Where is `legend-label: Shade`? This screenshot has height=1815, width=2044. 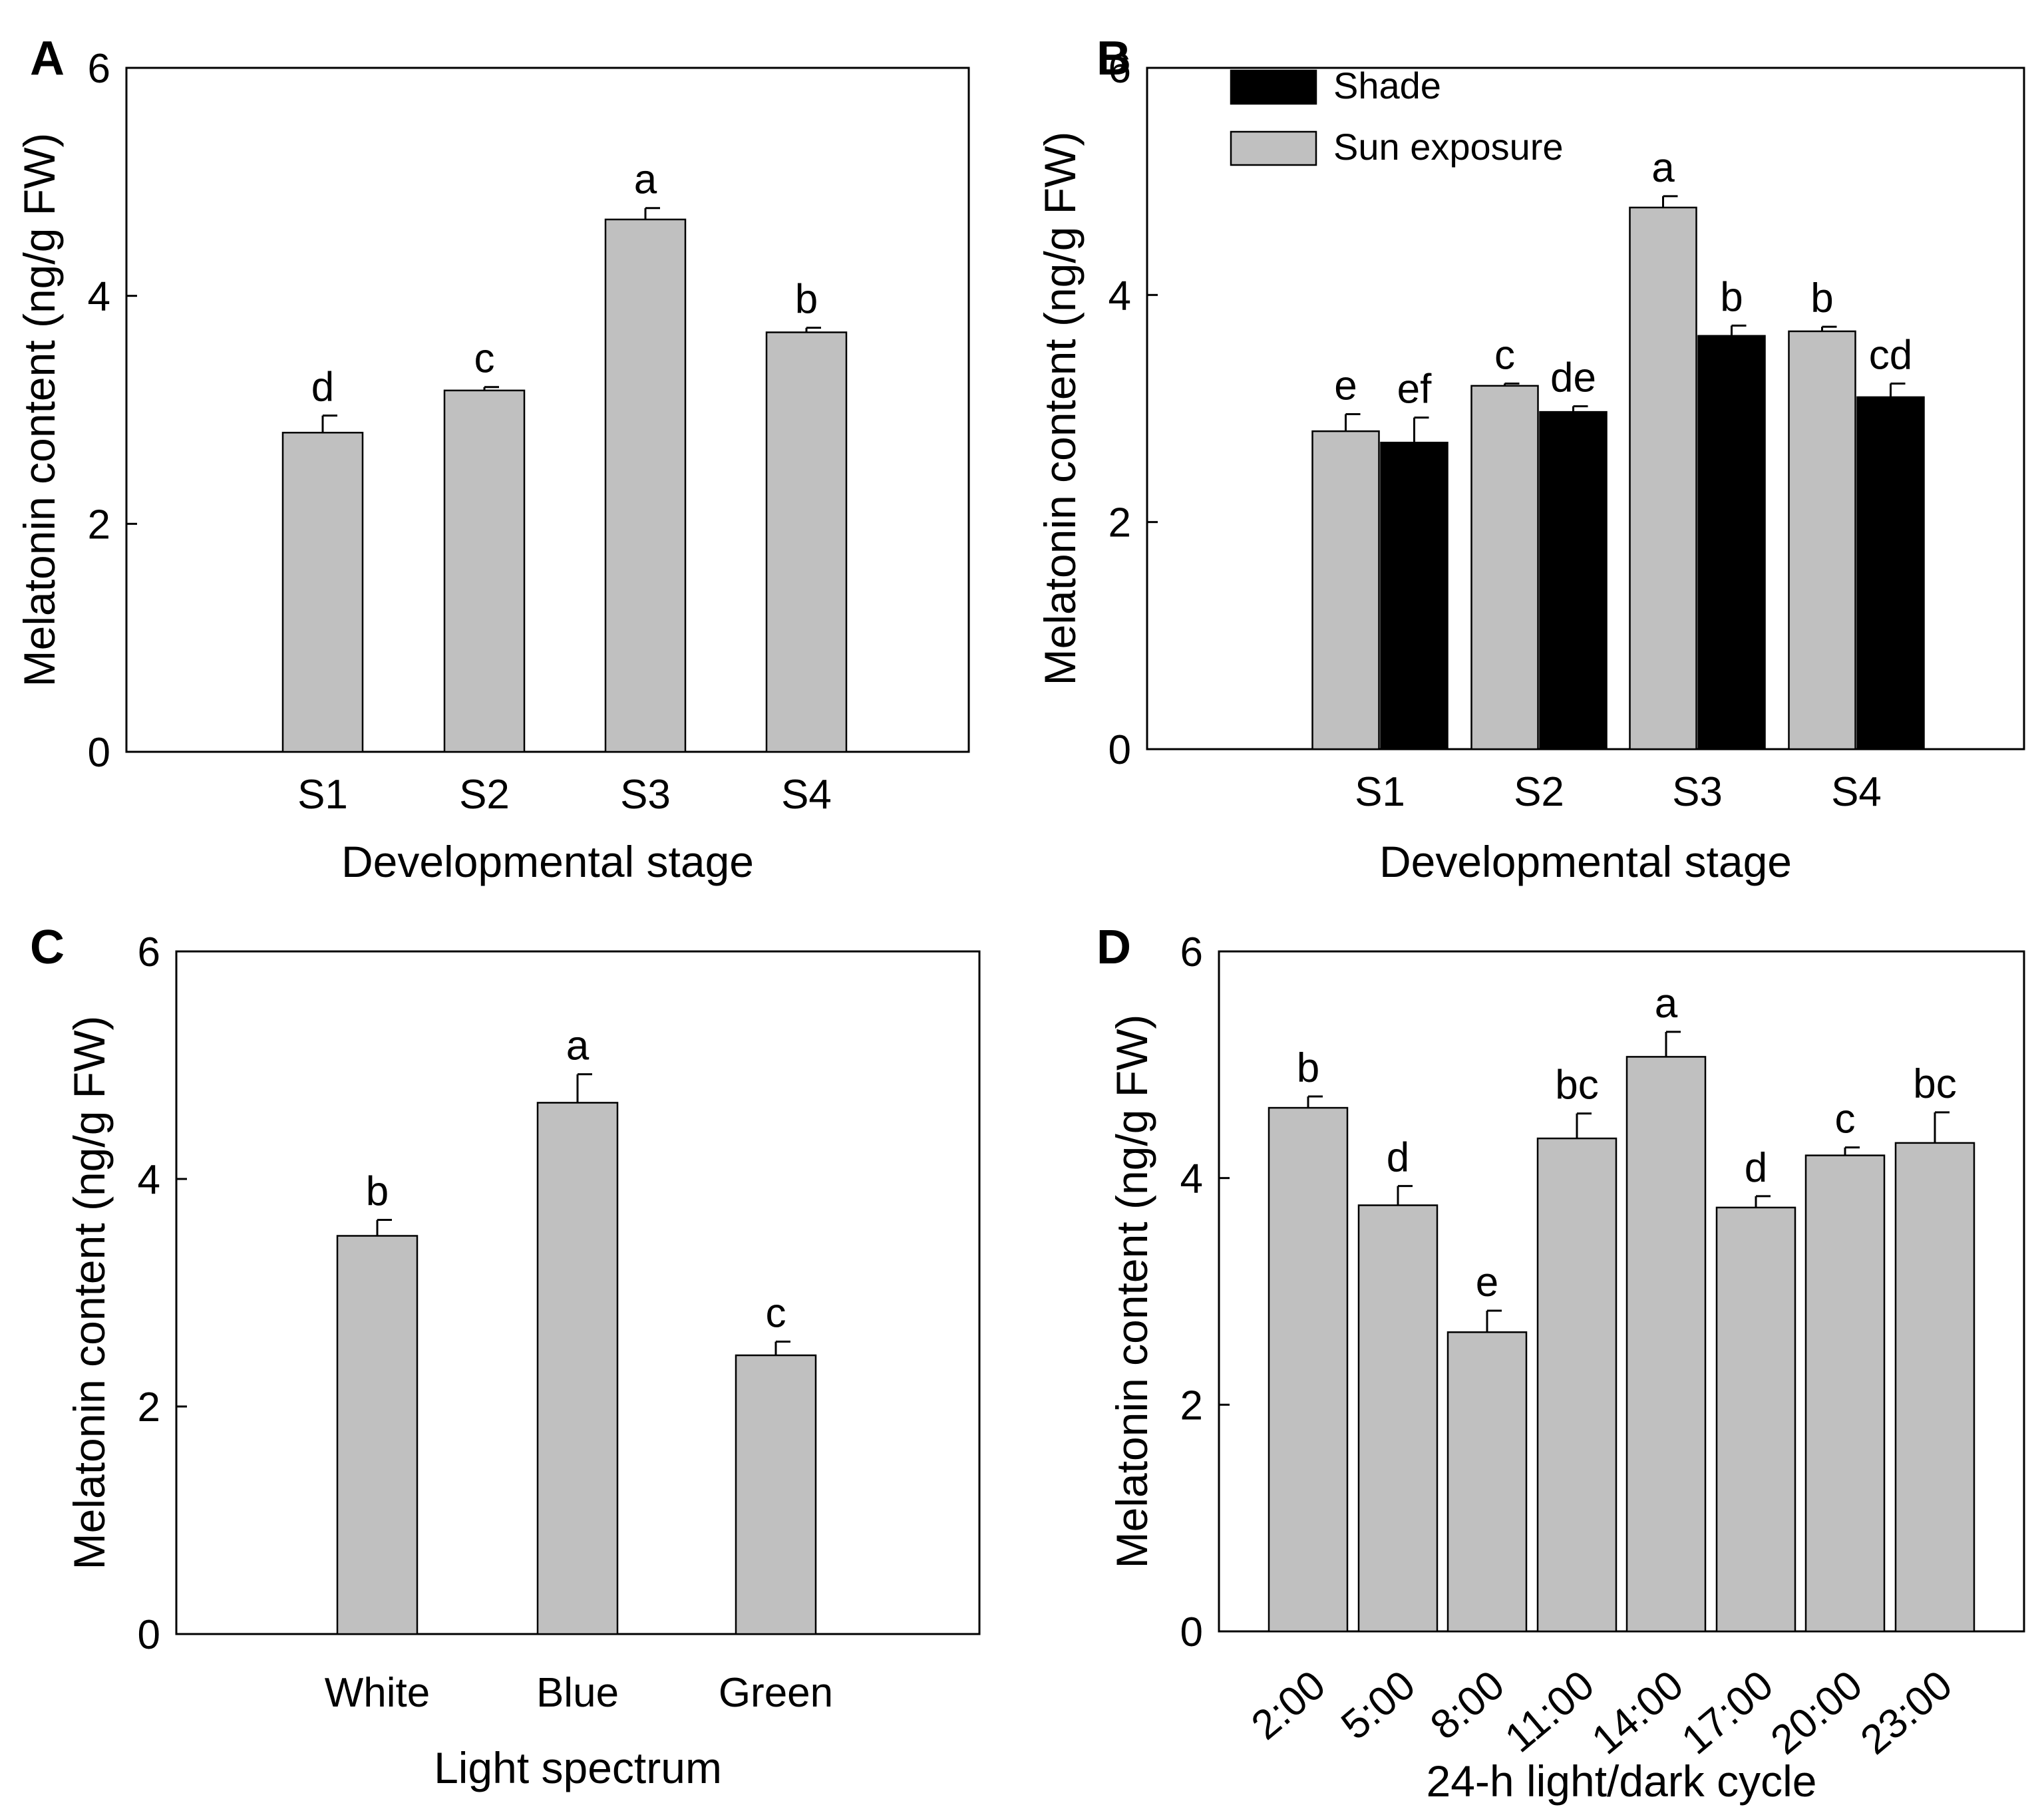
legend-label: Shade is located at coordinates (1387, 85).